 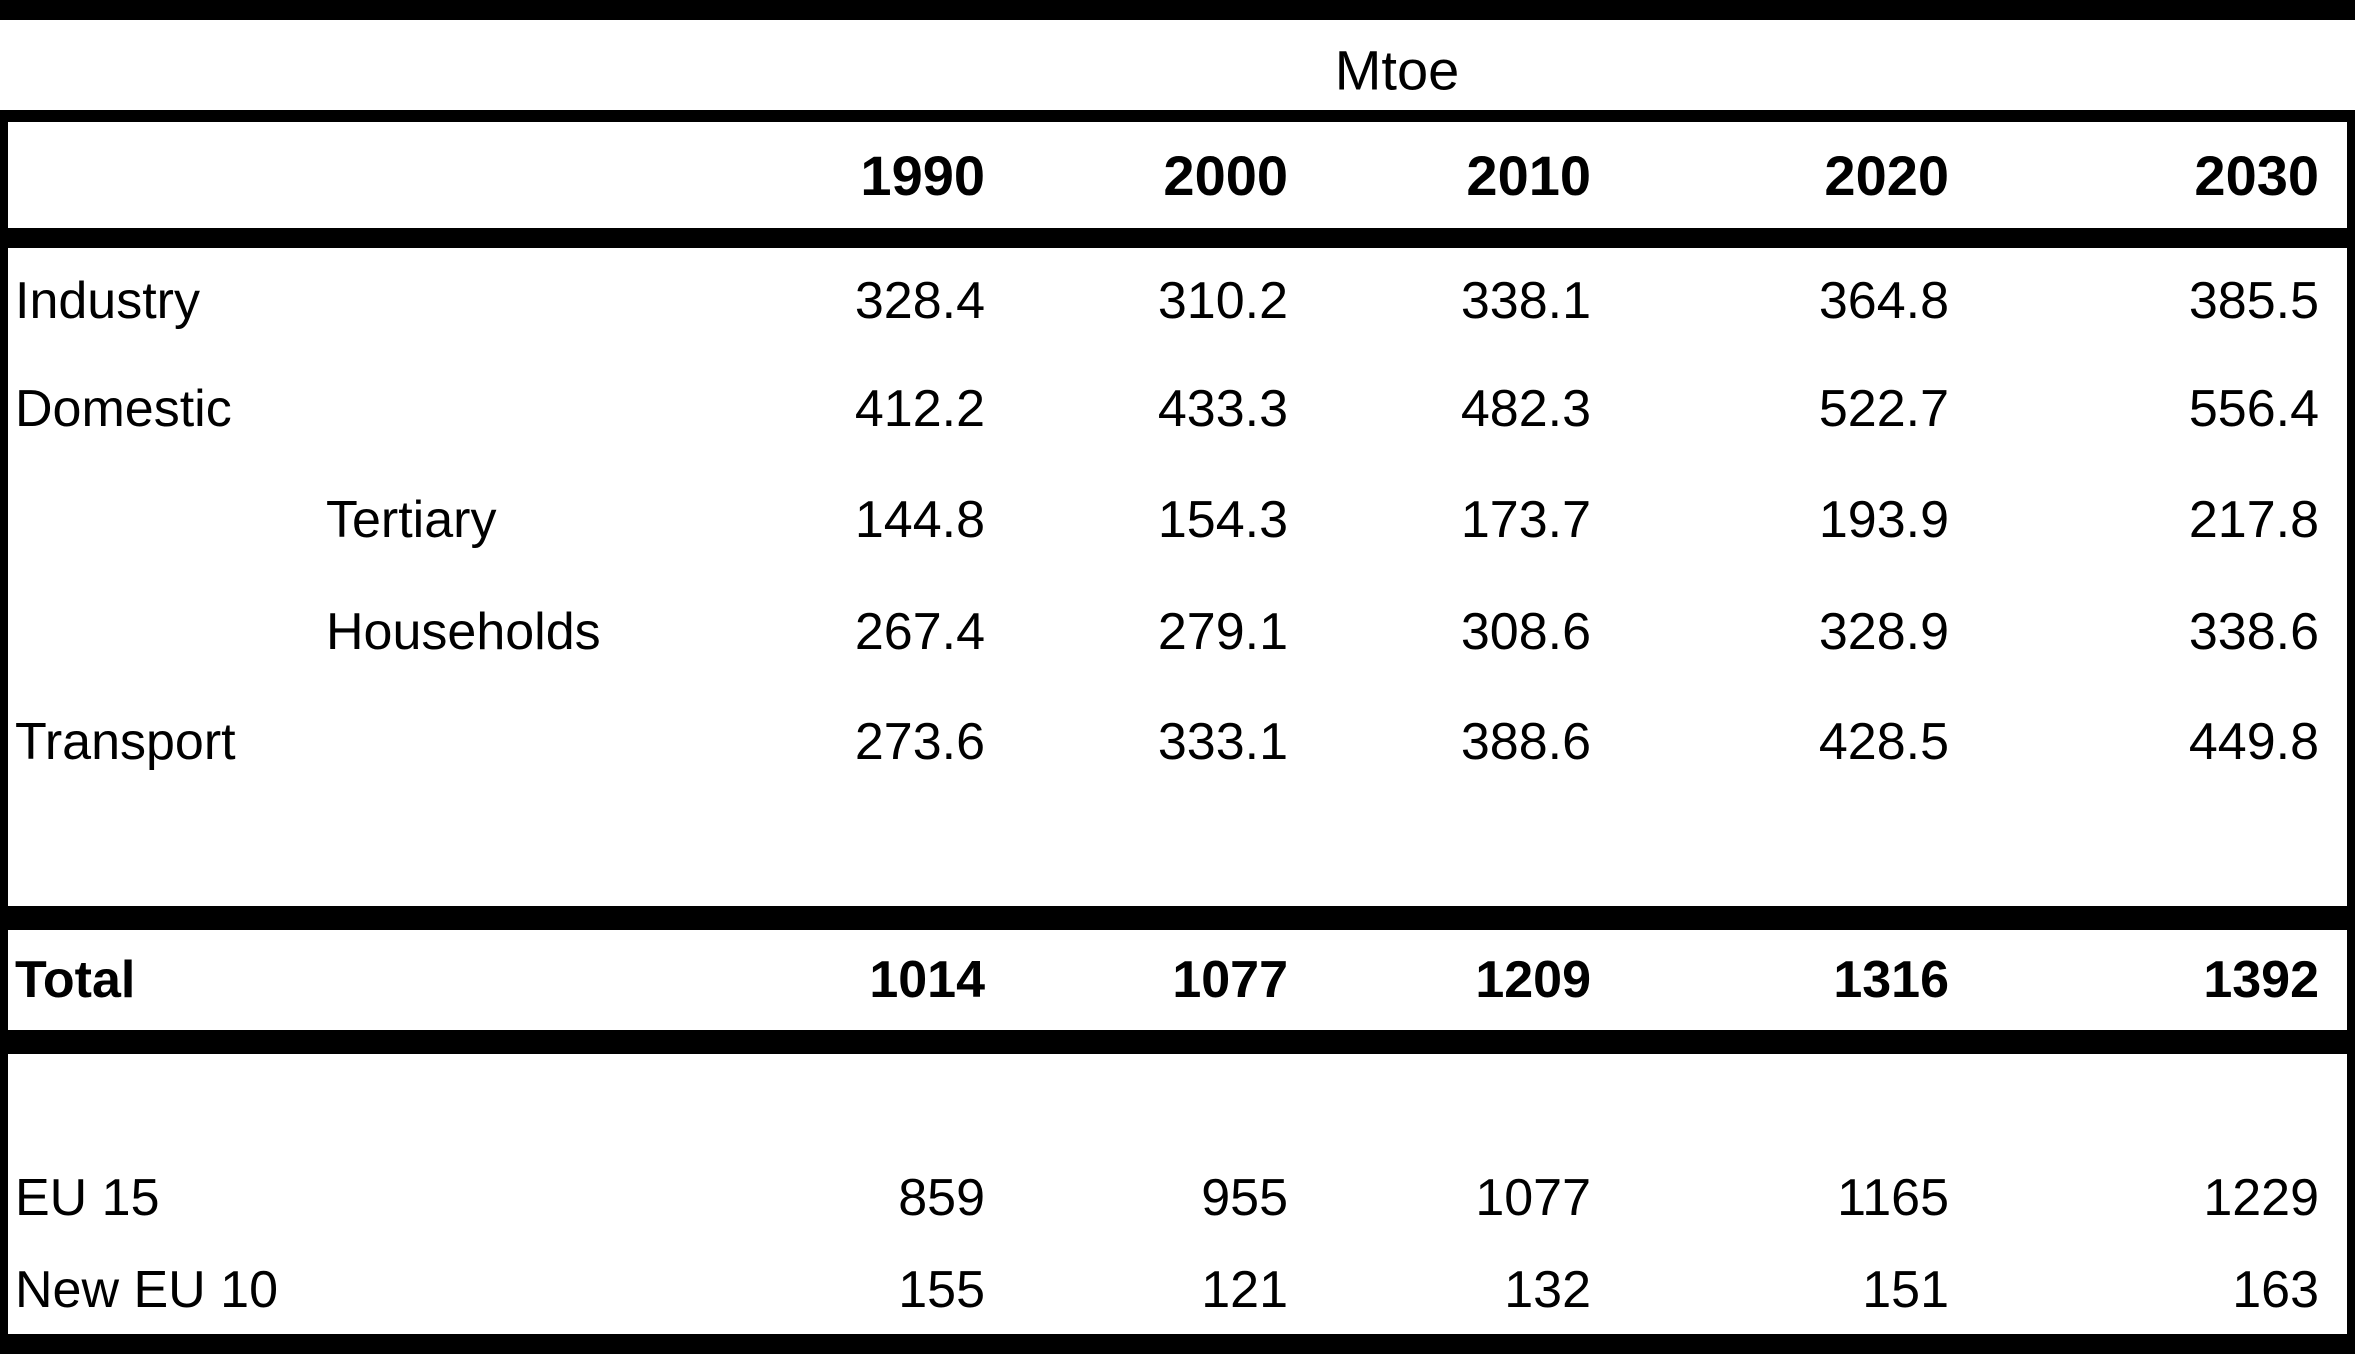 What do you see at coordinates (1222, 742) in the screenshot?
I see `cell-value: 333.1` at bounding box center [1222, 742].